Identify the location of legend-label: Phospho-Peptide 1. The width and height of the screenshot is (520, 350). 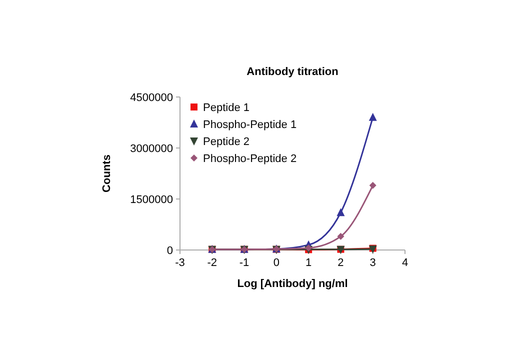
(250, 124).